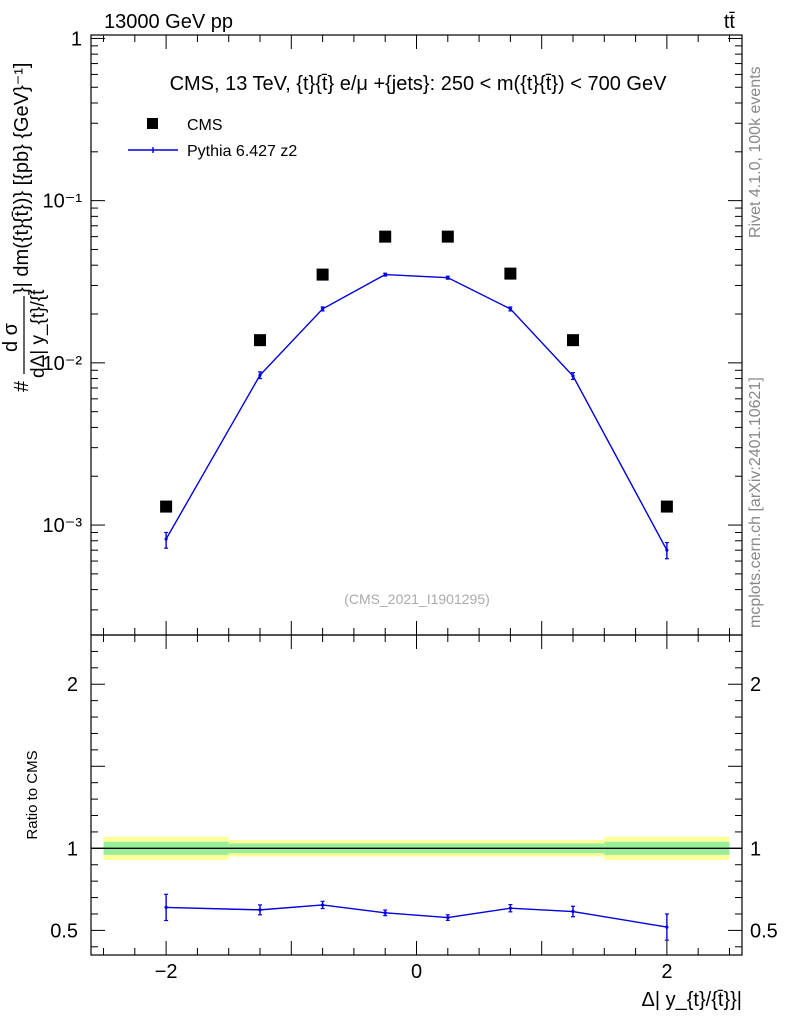 This screenshot has width=786, height=1024. I want to click on watermark: (CMS_2021_I1901295), so click(417, 599).